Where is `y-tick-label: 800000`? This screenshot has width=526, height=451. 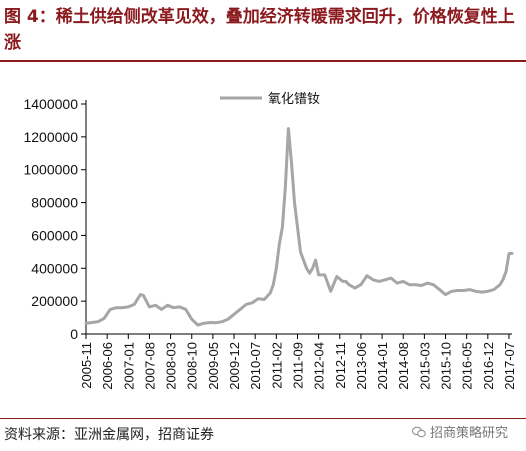
y-tick-label: 800000 is located at coordinates (54, 203).